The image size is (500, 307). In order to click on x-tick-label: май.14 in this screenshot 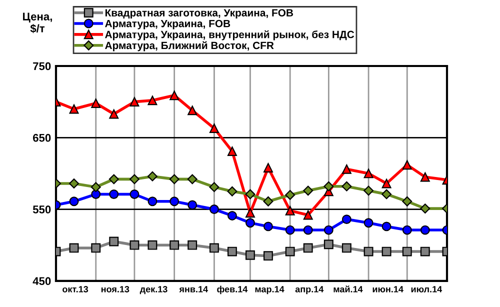, I will do `click(348, 289)`.